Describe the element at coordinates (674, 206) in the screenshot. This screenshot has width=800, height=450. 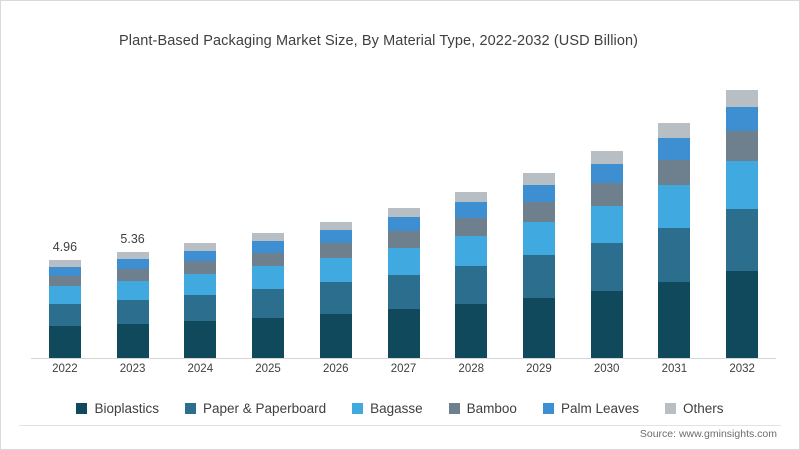
I see `segment-bagasse-2031` at that location.